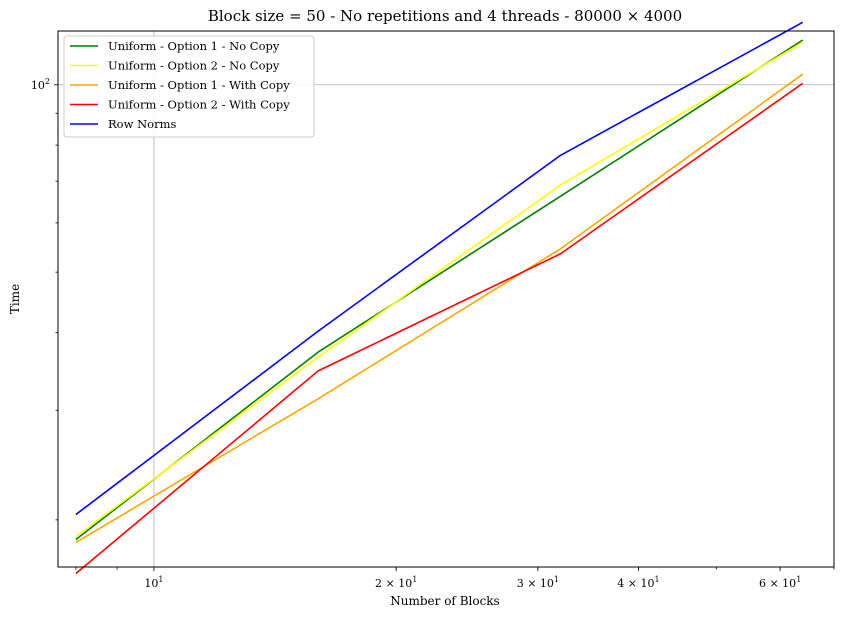 This screenshot has height=618, width=841. Describe the element at coordinates (199, 105) in the screenshot. I see `legend-entry-label: Uniform - Option 2 - With Copy` at that location.